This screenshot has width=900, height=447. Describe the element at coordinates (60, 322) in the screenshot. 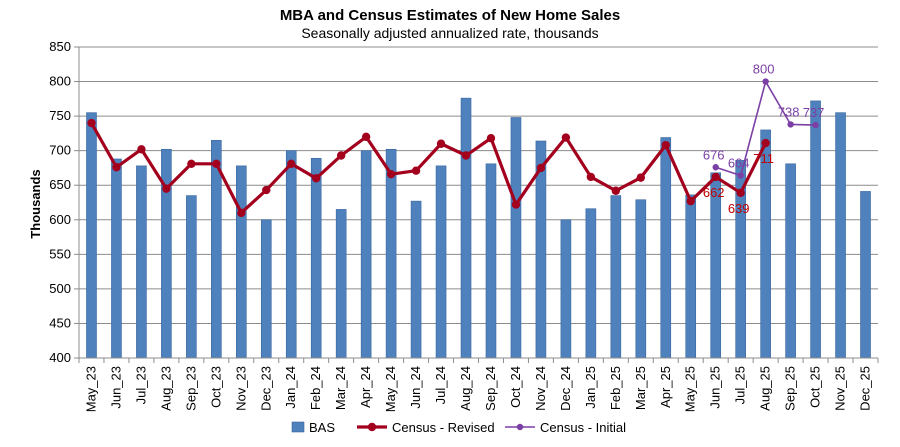

I see `y-tick-label: 450` at that location.